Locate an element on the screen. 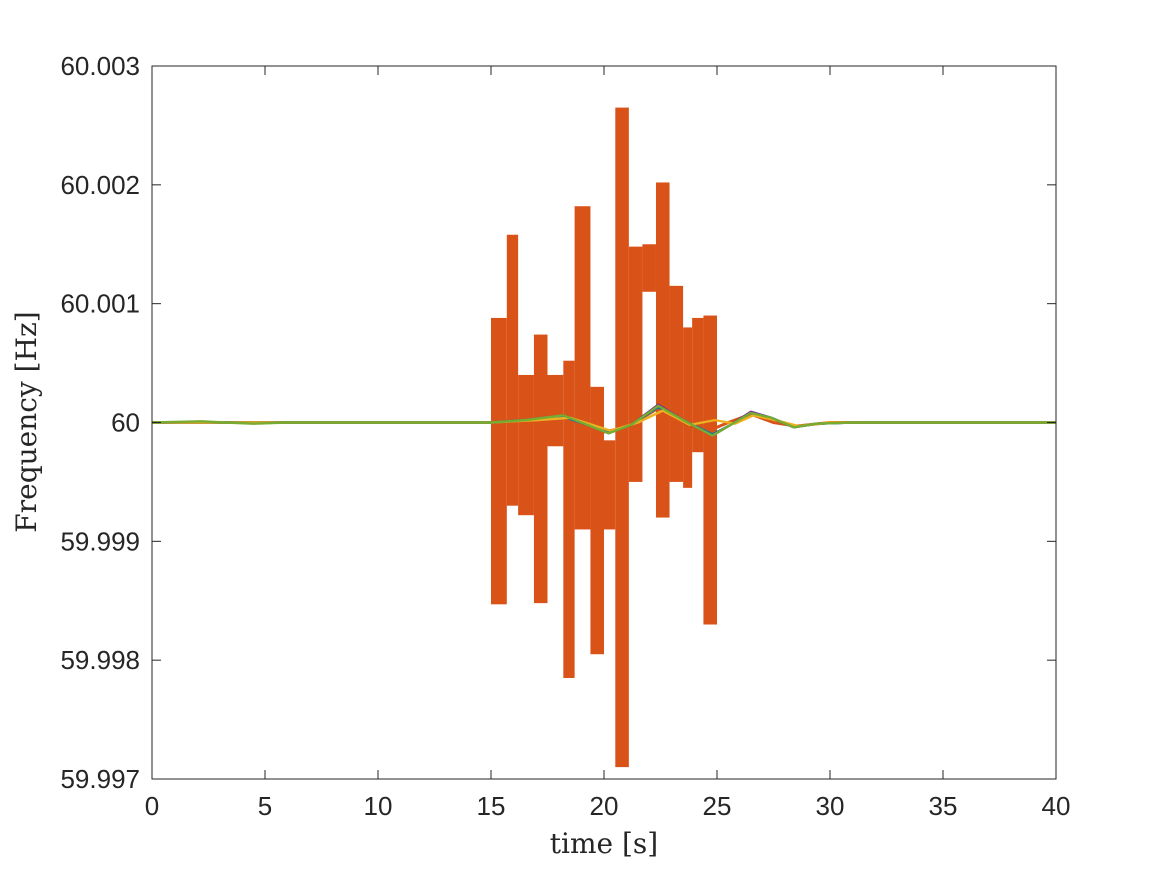  y-axis-label: Frequency [Hz] is located at coordinates (26, 421).